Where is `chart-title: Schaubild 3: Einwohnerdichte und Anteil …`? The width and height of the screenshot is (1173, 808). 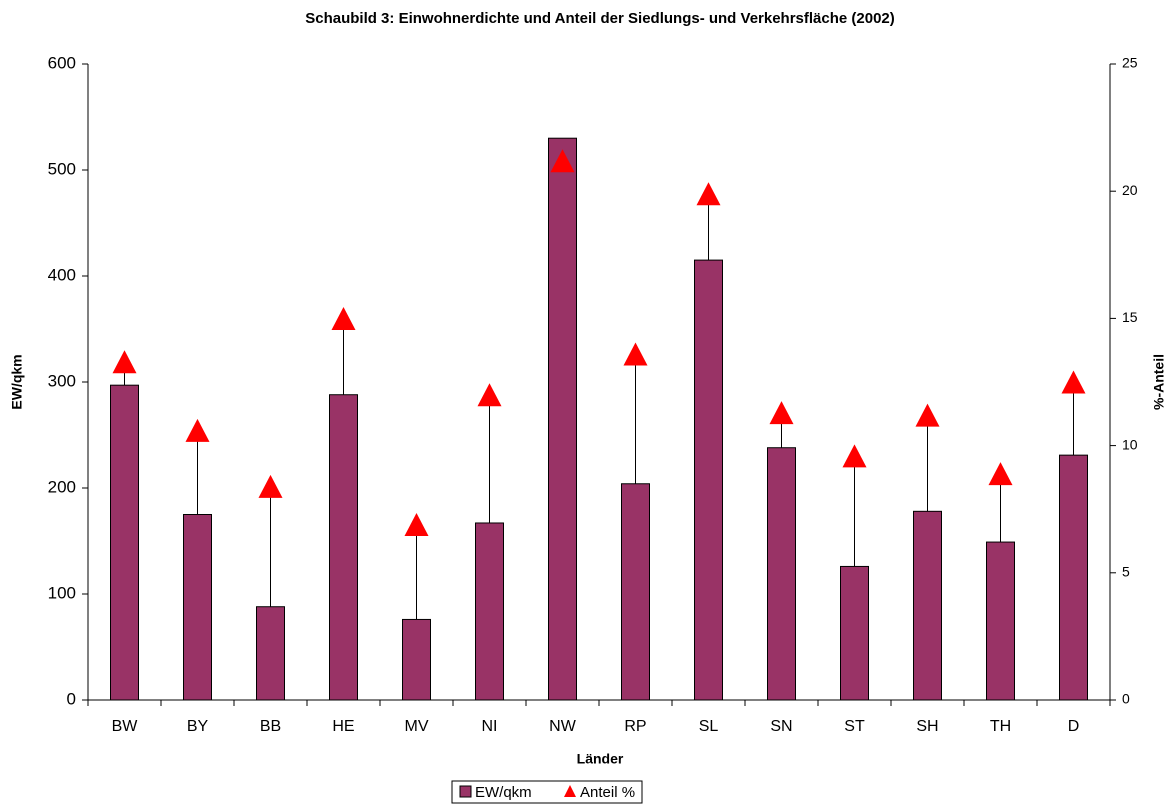 chart-title: Schaubild 3: Einwohnerdichte und Anteil … is located at coordinates (600, 18).